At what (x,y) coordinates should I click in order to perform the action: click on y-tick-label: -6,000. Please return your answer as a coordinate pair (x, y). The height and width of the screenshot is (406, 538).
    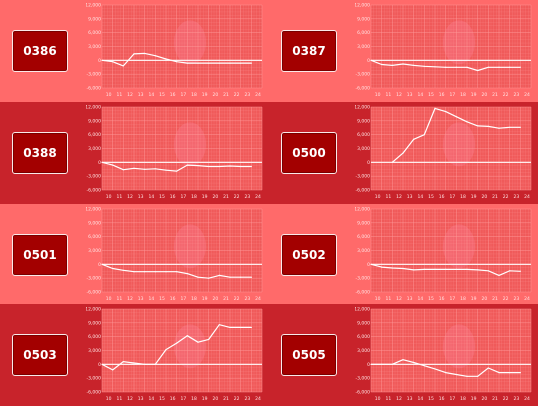
    Looking at the image, I should click on (362, 393).